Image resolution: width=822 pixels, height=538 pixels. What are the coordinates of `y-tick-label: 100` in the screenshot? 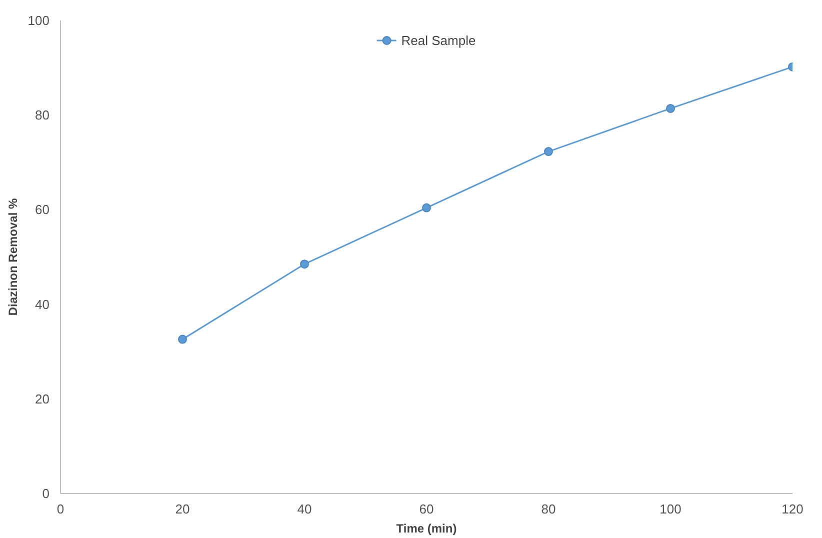 It's located at (39, 20).